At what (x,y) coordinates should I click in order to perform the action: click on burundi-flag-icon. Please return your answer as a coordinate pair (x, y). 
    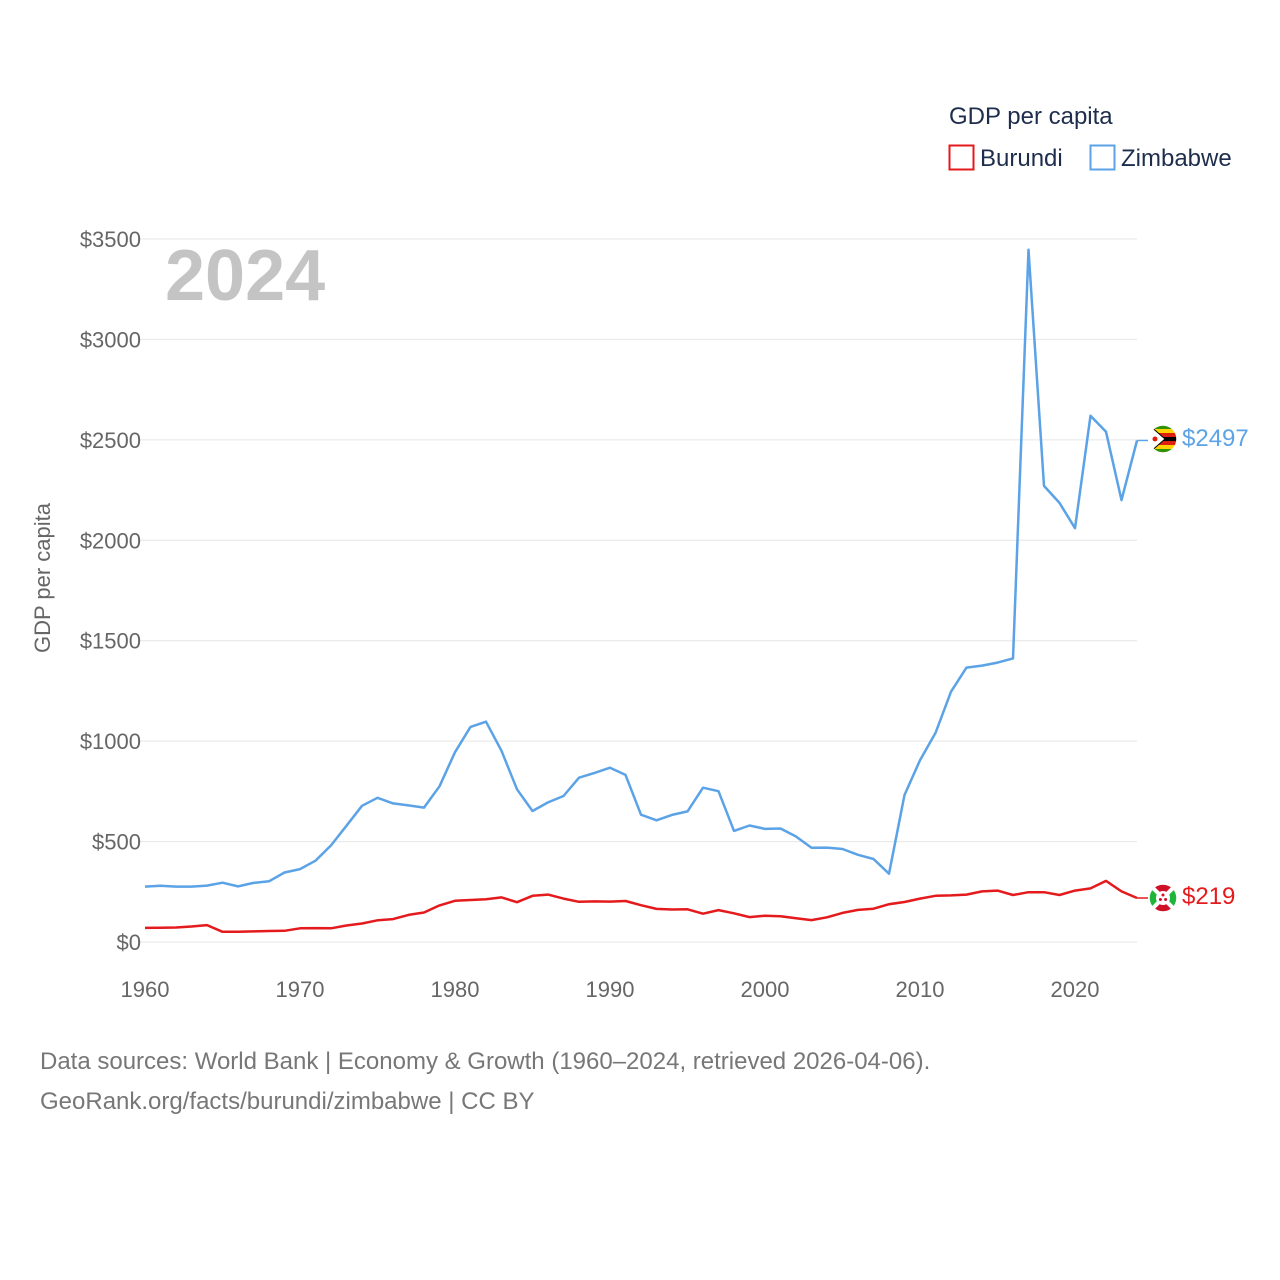
    Looking at the image, I should click on (1163, 898).